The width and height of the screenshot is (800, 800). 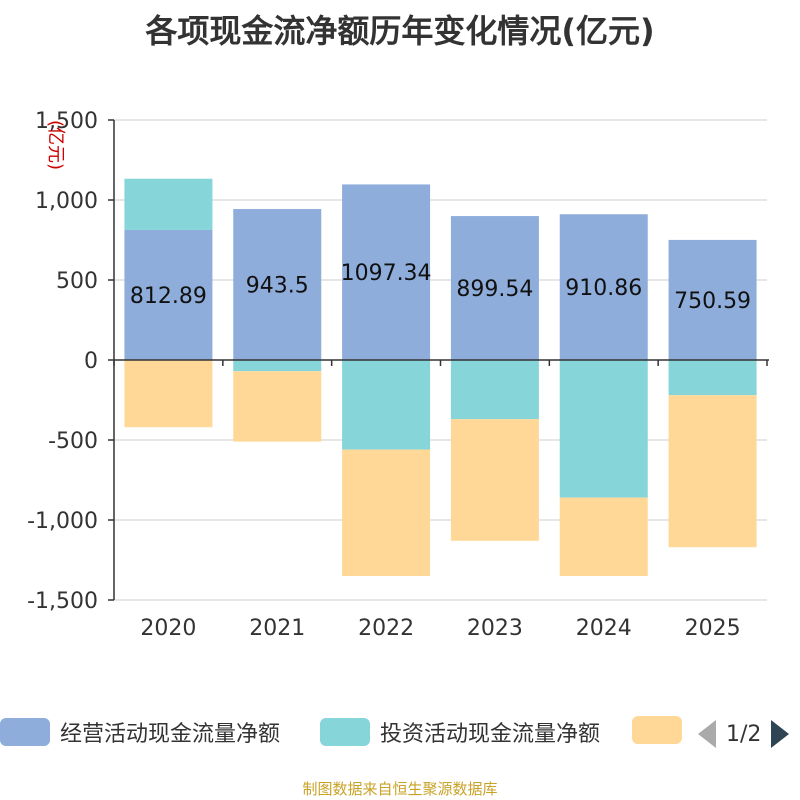 What do you see at coordinates (707, 734) in the screenshot?
I see `pager-prev-icon` at bounding box center [707, 734].